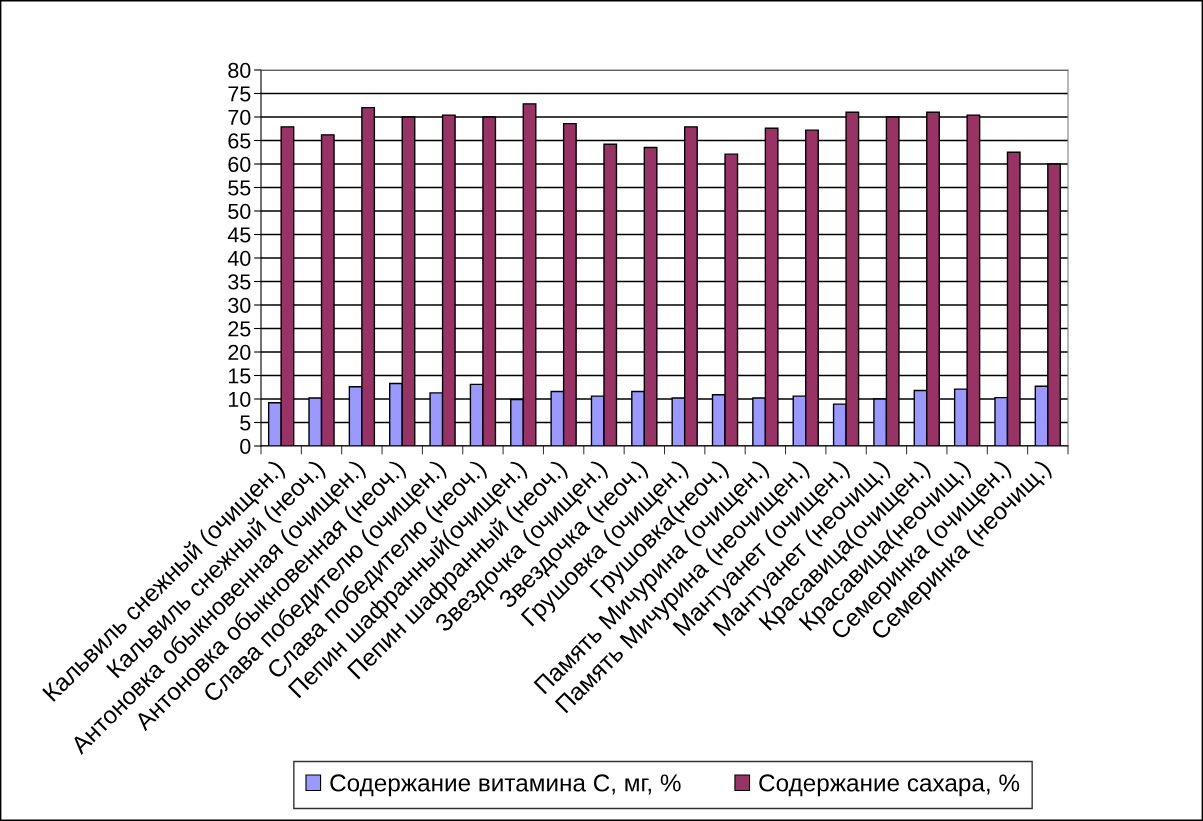  What do you see at coordinates (239, 282) in the screenshot?
I see `y-tick-label: 35` at bounding box center [239, 282].